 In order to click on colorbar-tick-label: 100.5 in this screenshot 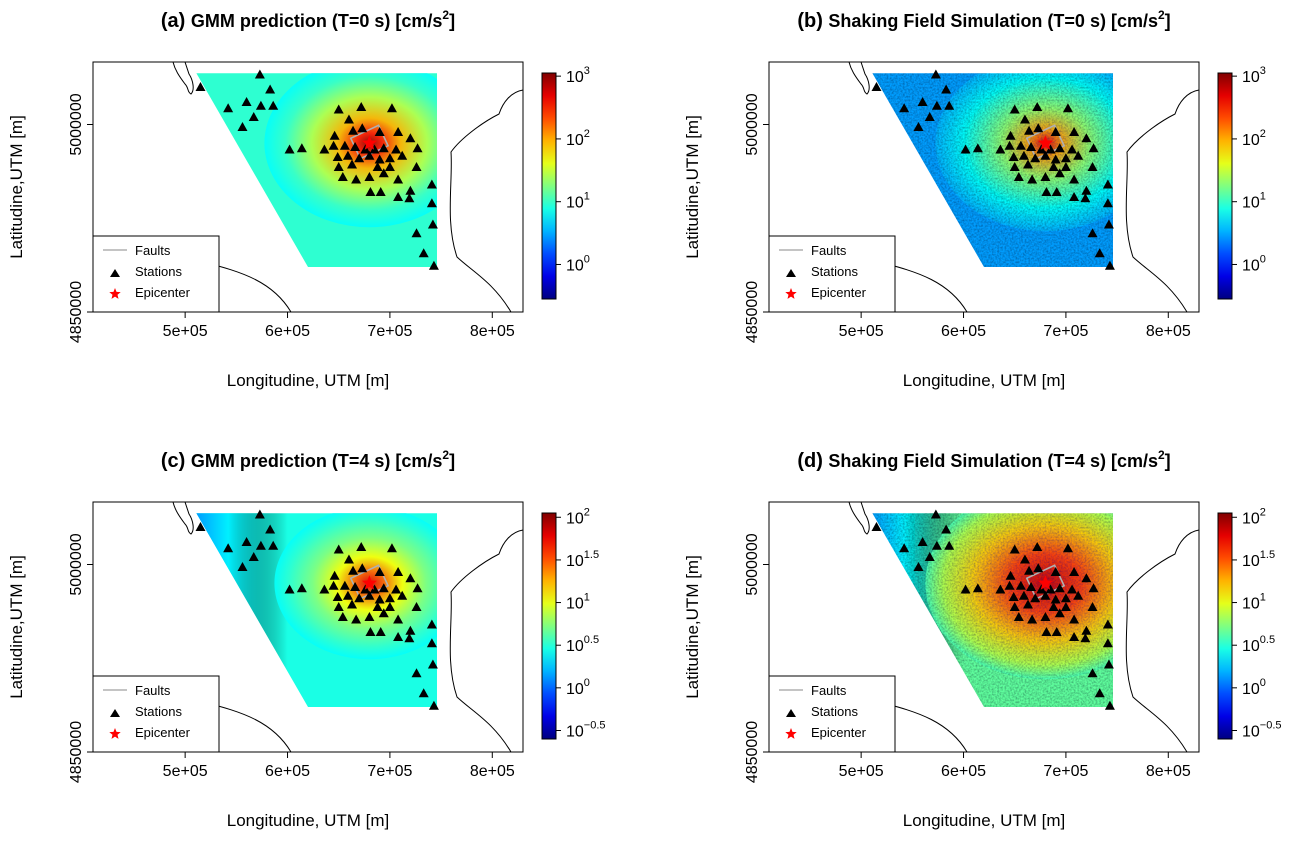, I will do `click(1258, 644)`.